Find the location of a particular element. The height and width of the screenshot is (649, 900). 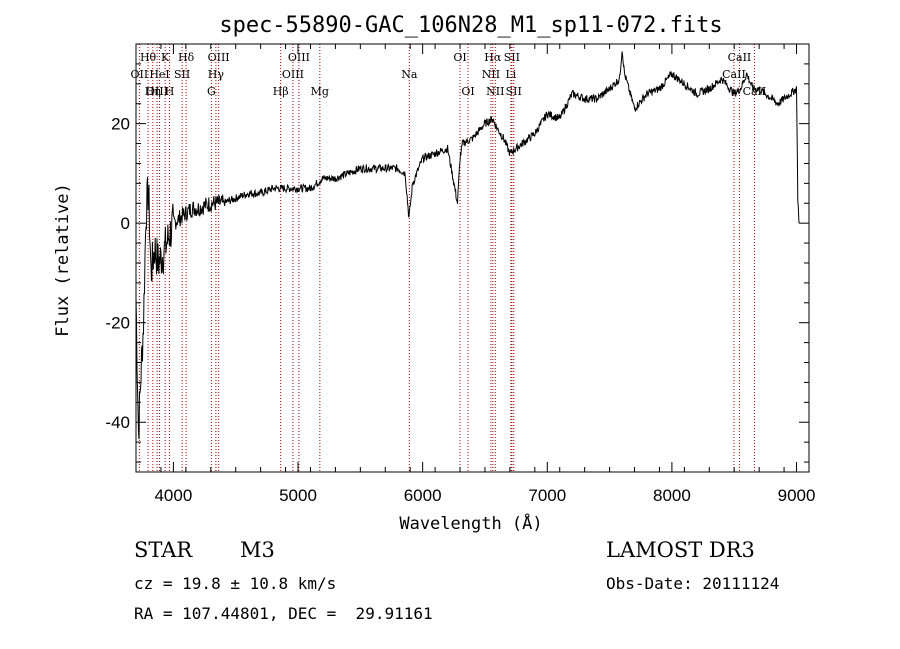

y-tick-label--20: -20 is located at coordinates (117, 323).